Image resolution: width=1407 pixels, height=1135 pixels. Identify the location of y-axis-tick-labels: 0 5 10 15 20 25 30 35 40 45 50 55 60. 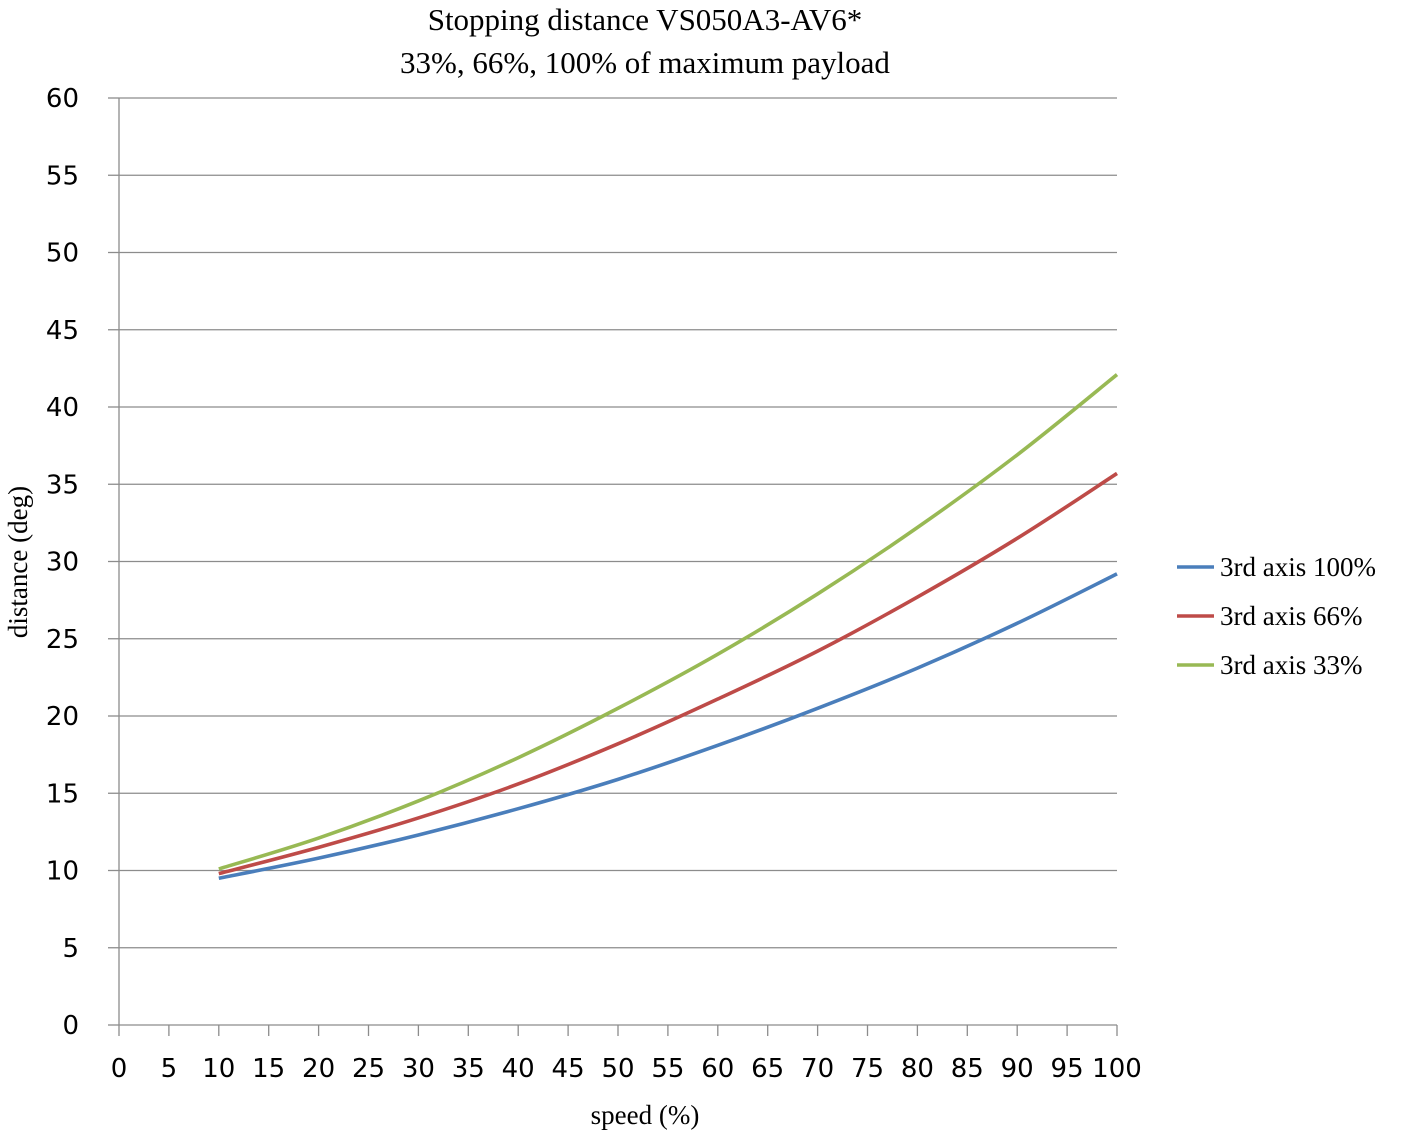
(62, 562).